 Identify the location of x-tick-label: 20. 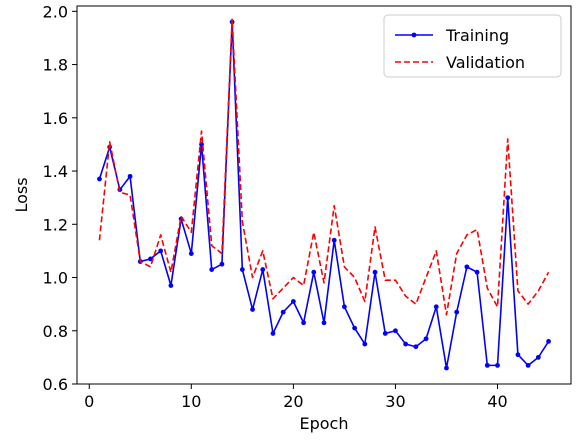
(293, 401).